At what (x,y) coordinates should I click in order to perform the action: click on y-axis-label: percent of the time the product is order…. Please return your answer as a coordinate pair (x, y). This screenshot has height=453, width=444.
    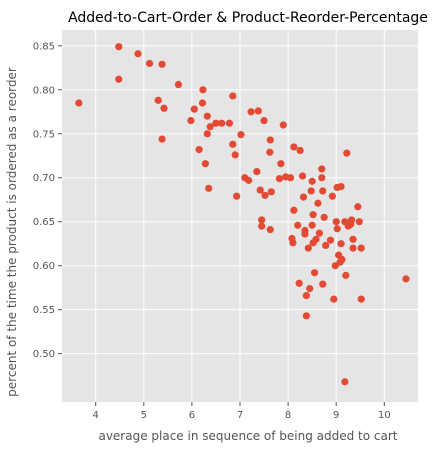
    Looking at the image, I should click on (12, 232).